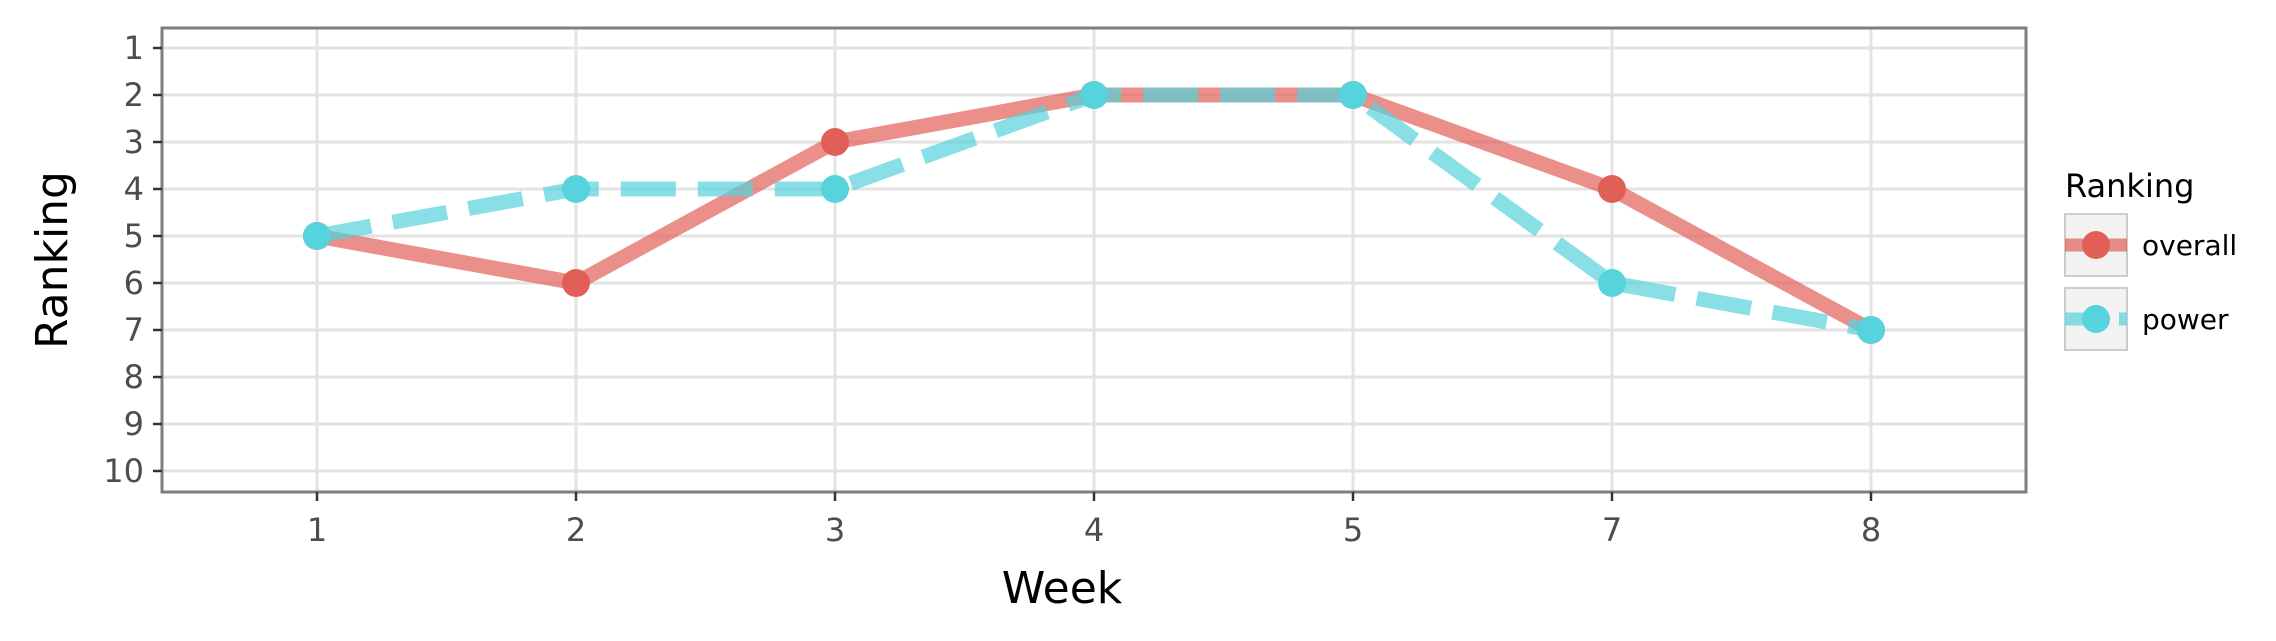 The height and width of the screenshot is (641, 2276). I want to click on y-tick-label: 7, so click(134, 330).